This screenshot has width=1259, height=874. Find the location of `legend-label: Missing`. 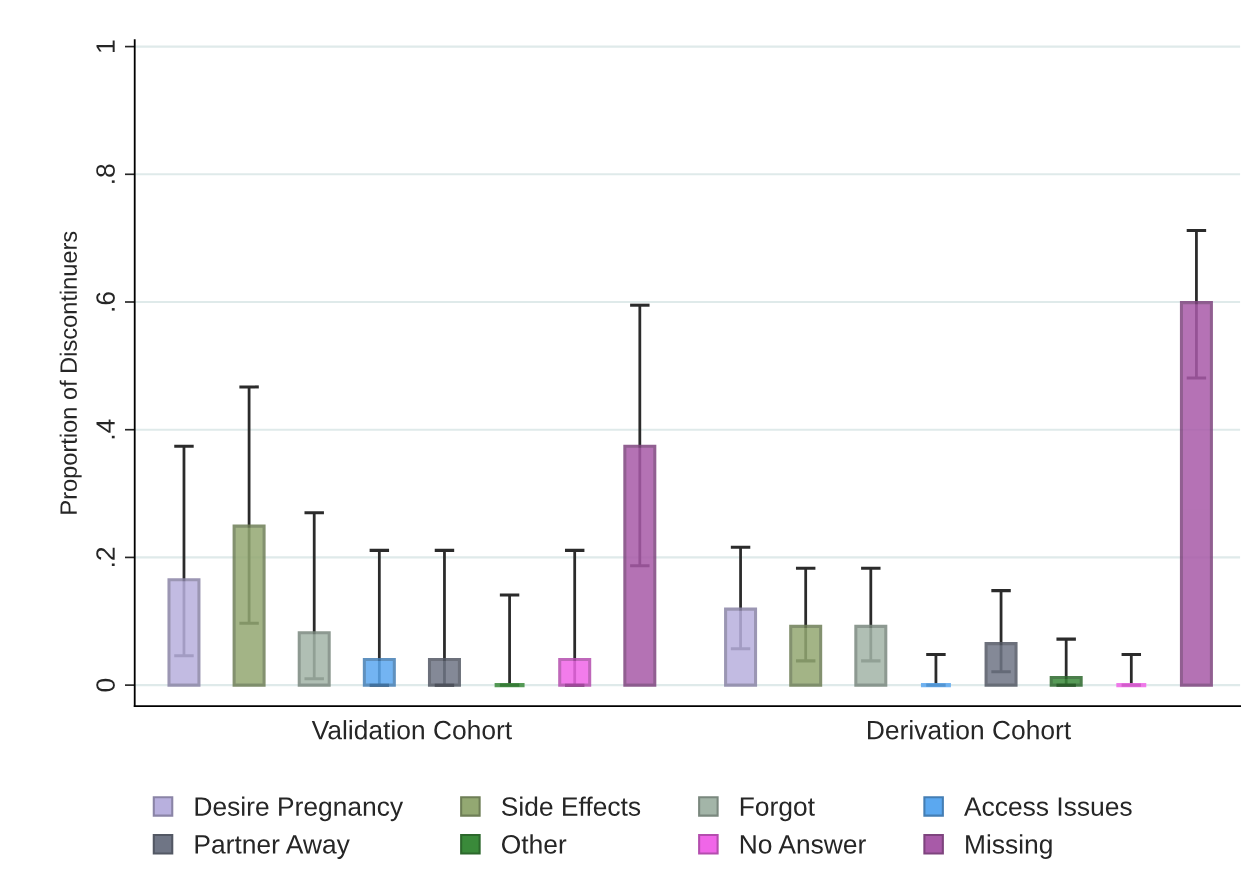

legend-label: Missing is located at coordinates (1009, 846).